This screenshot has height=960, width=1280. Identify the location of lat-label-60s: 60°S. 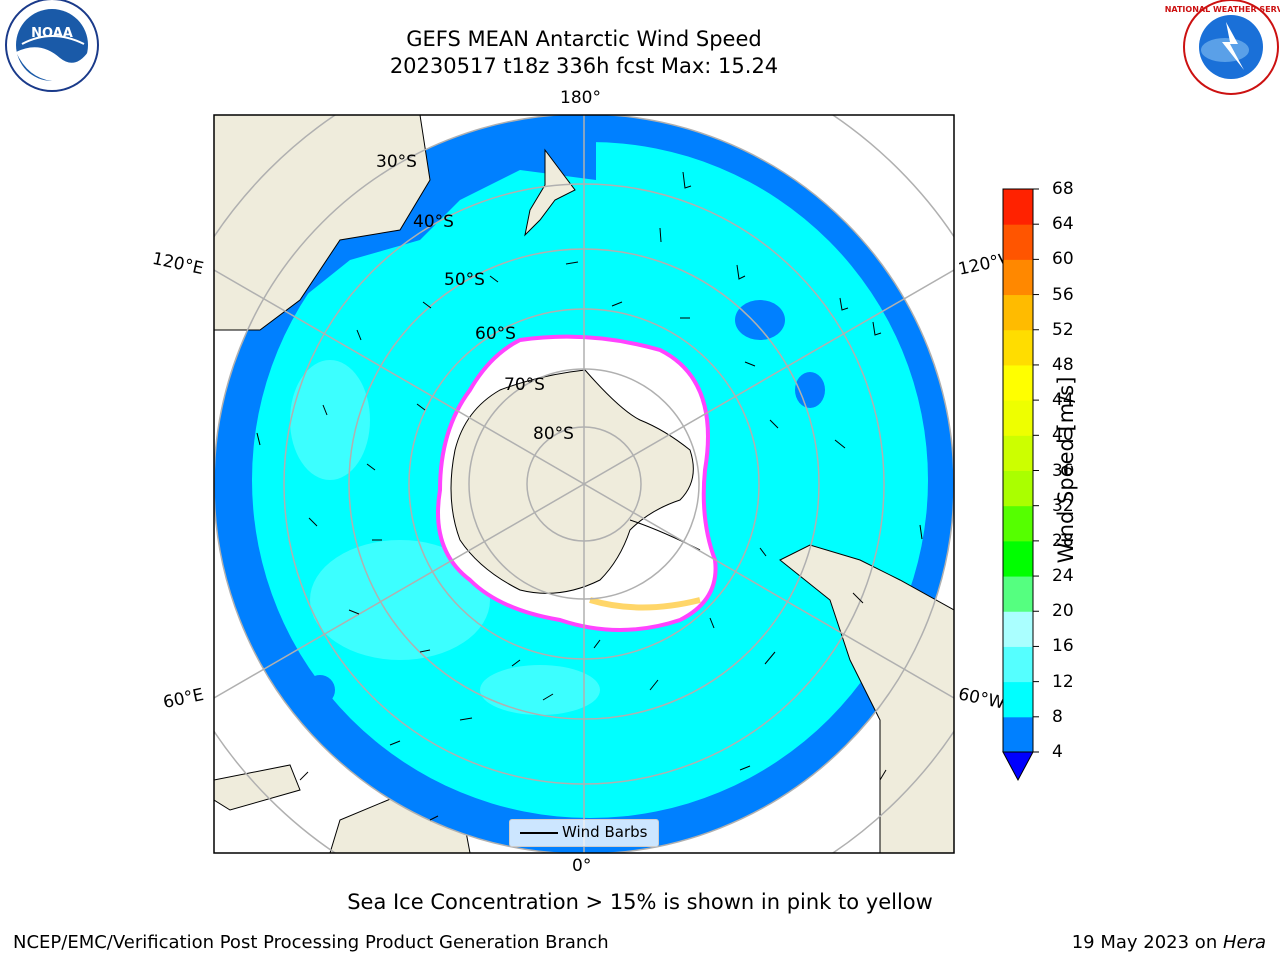
(495, 334).